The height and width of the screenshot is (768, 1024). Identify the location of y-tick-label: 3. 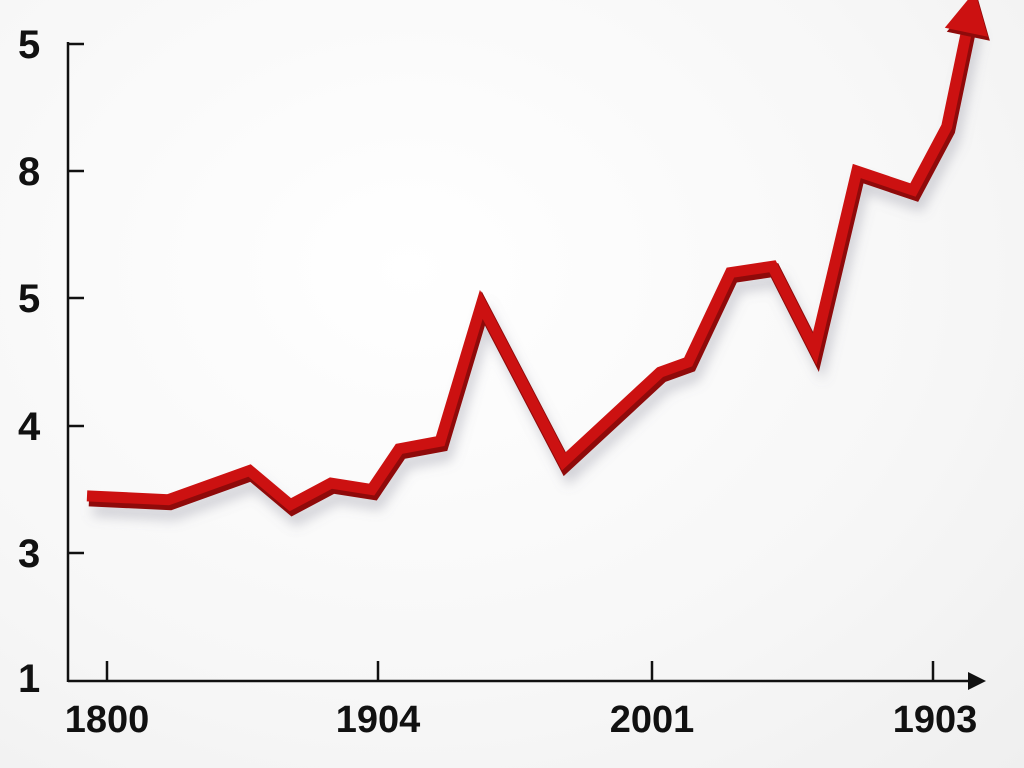
(29, 554).